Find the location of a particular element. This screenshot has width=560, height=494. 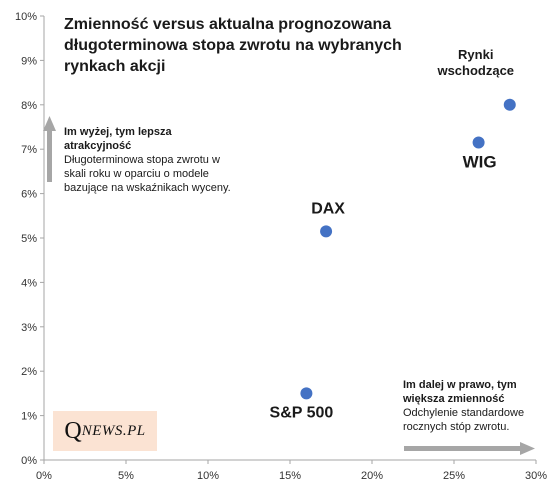

logo-initial: Q is located at coordinates (73, 430).